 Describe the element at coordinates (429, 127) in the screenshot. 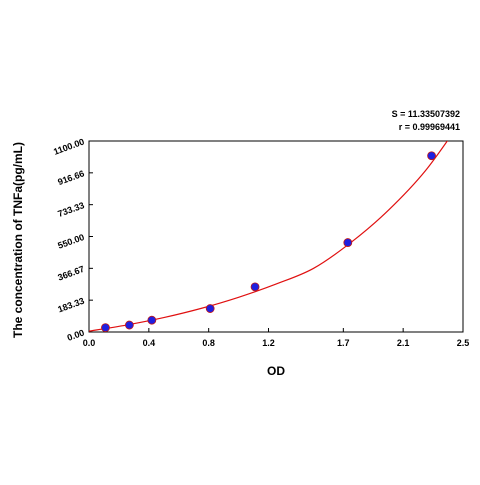

I see `fit-statistic-r: r = 0.99969441` at that location.